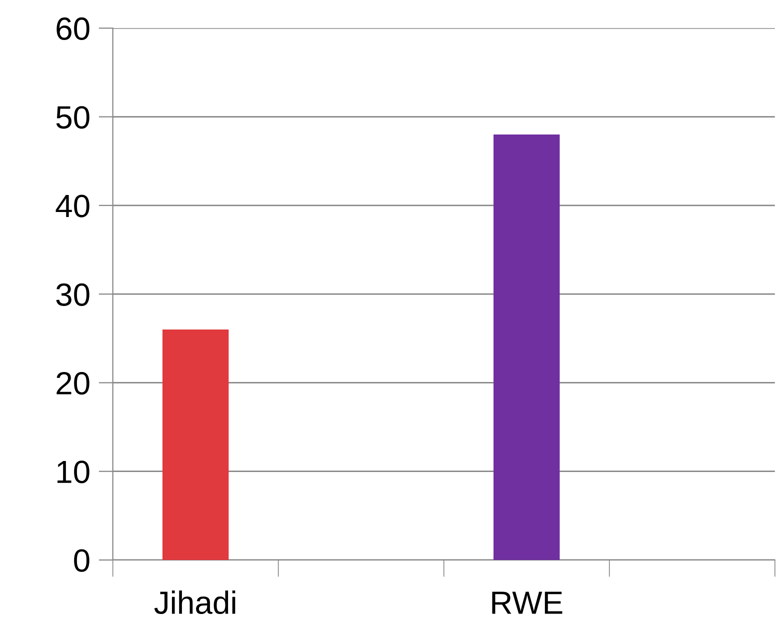  I want to click on y-tick-label: 40, so click(73, 206).